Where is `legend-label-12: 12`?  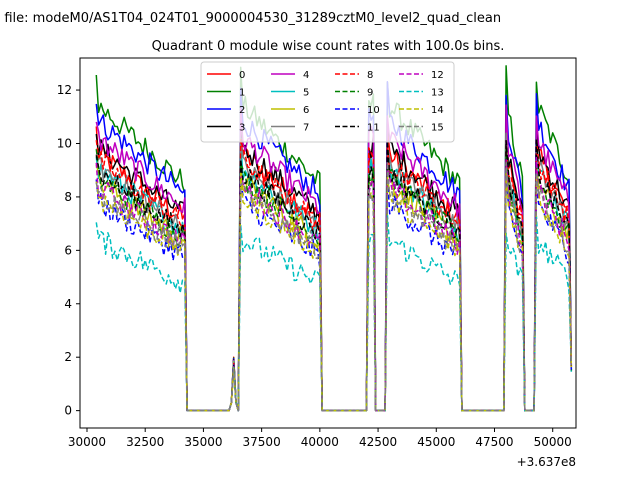 legend-label-12: 12 is located at coordinates (437, 75).